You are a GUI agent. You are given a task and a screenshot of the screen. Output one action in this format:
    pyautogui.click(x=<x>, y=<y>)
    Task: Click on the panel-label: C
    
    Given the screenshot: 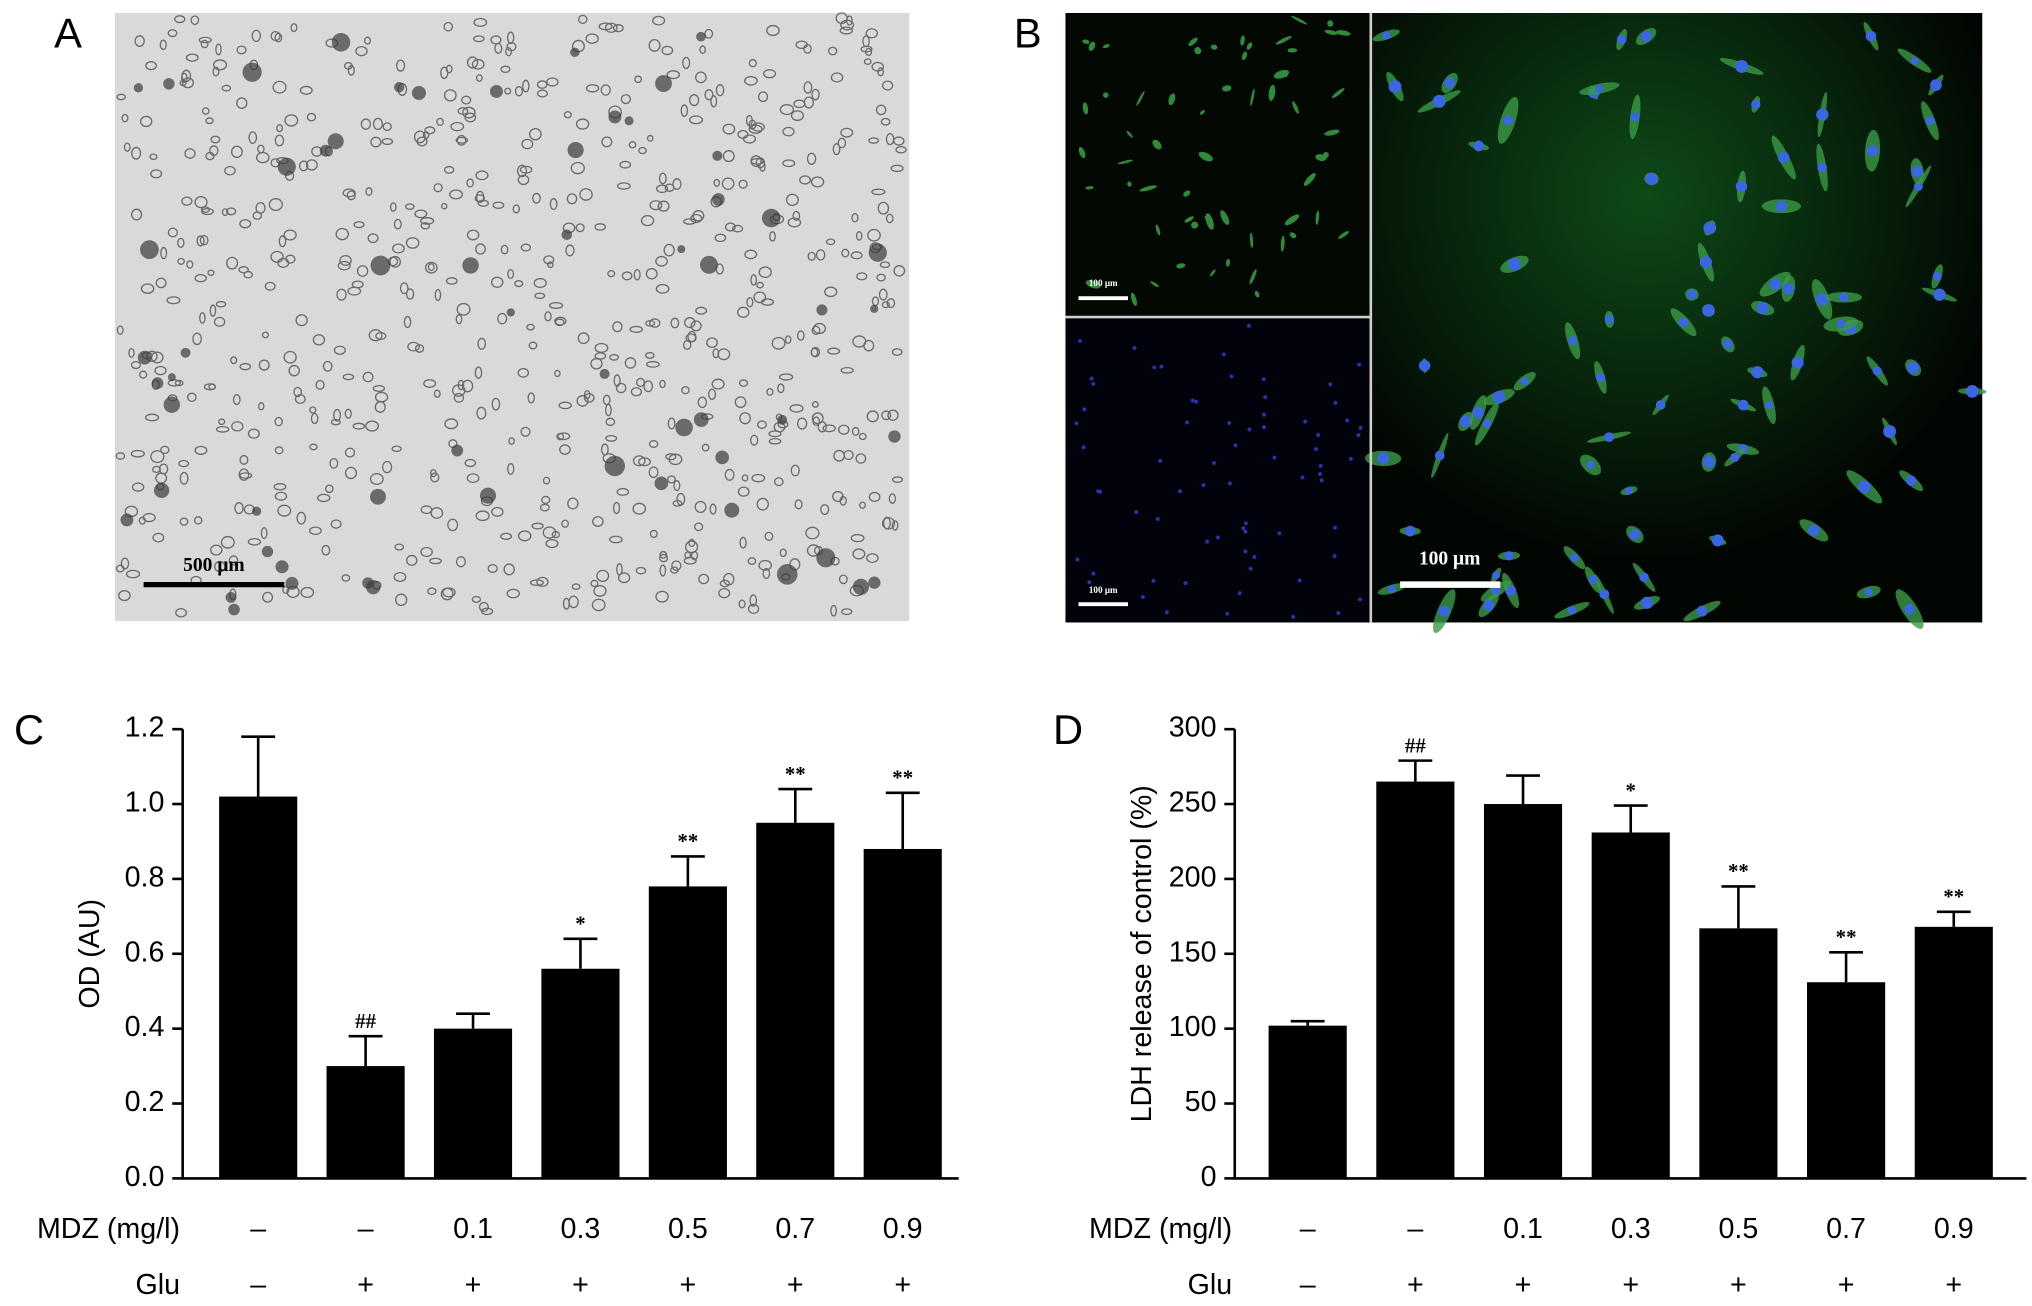 What is the action you would take?
    pyautogui.click(x=29, y=729)
    